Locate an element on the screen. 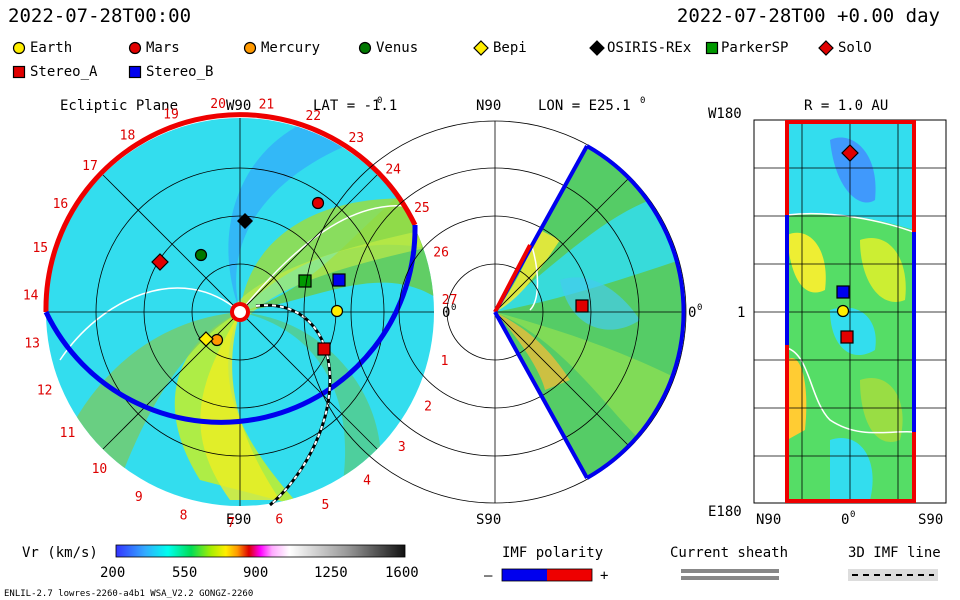 This screenshot has height=600, width=960. imf-positive-swatch is located at coordinates (569, 575).